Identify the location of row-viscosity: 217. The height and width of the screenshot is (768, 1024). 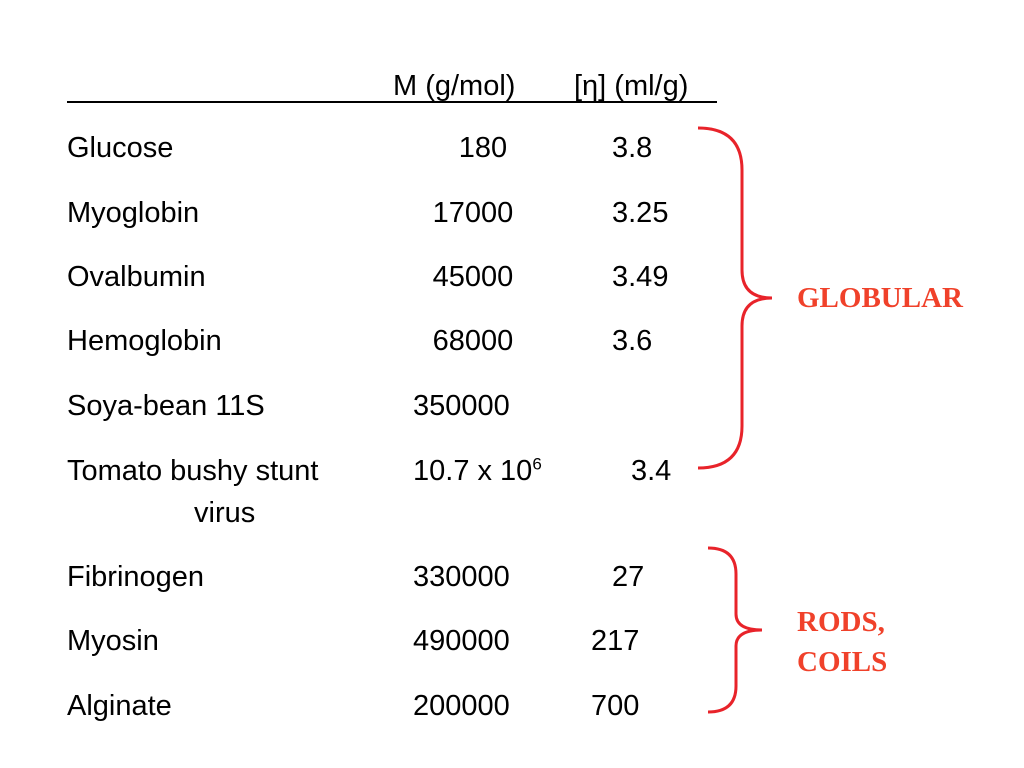
(615, 641).